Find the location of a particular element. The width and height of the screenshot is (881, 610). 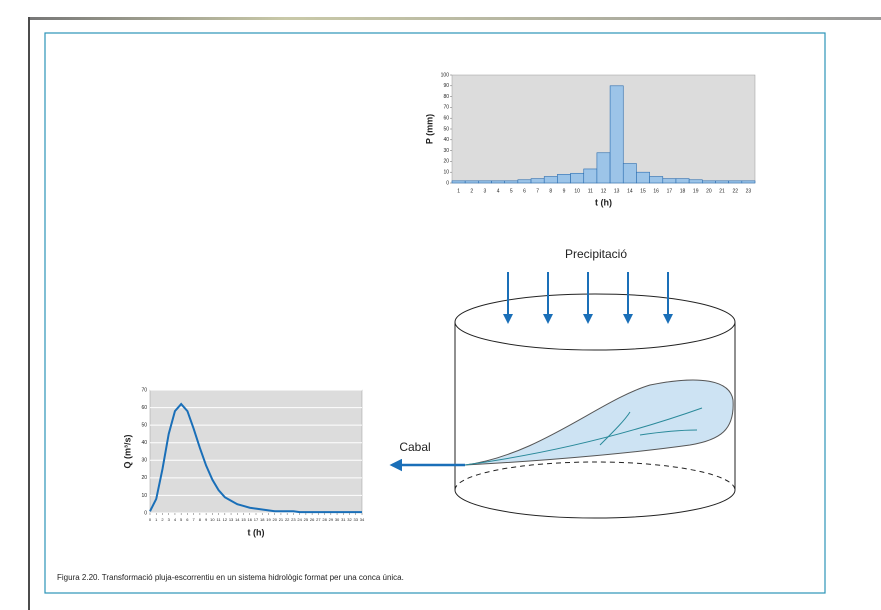

x-tick-label: 28 is located at coordinates (324, 519).